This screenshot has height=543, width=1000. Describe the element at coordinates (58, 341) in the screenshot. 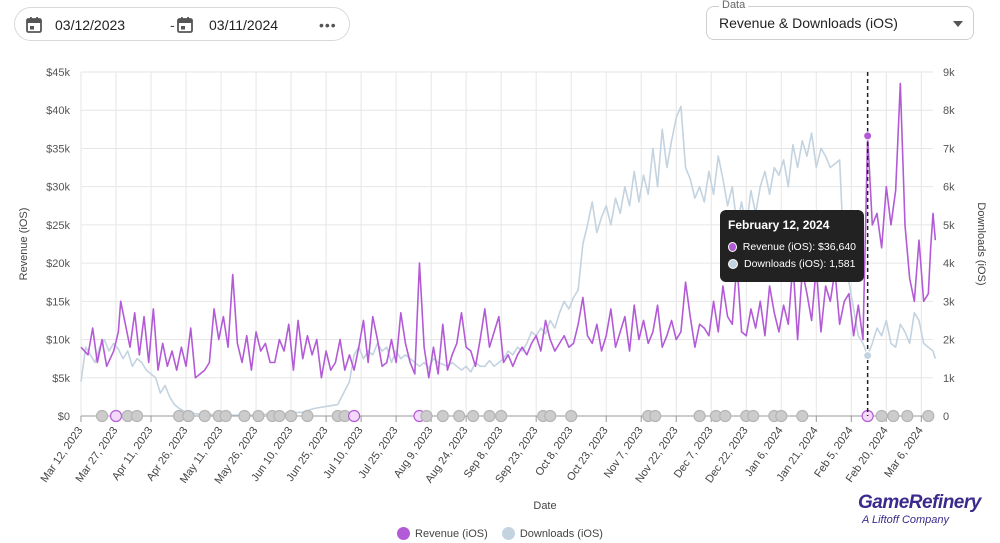

I see `y-tick-label: $10k` at that location.